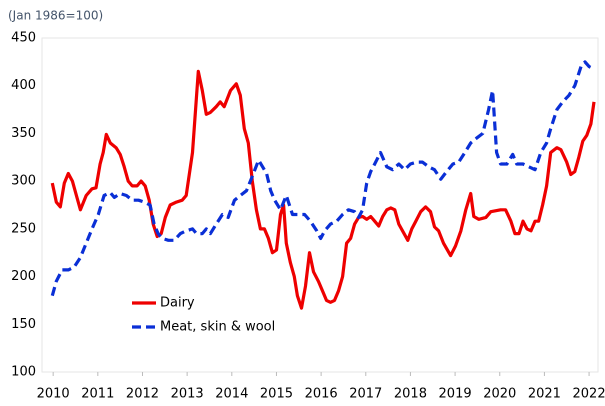  Describe the element at coordinates (23, 228) in the screenshot. I see `y-tick-label: 250` at that location.